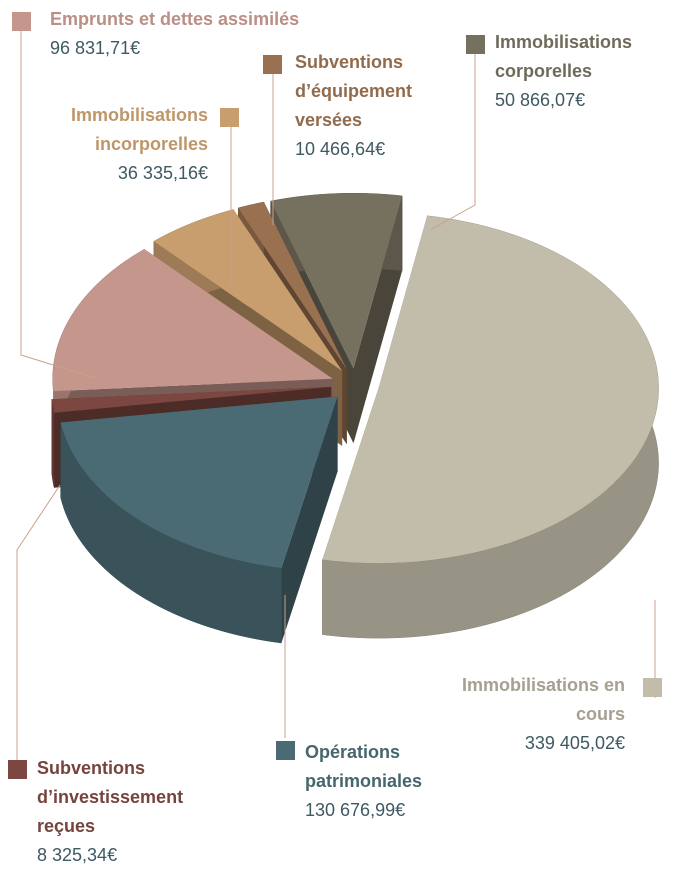  What do you see at coordinates (175, 19) in the screenshot?
I see `category-name: Emprunts et dettes assimilés` at bounding box center [175, 19].